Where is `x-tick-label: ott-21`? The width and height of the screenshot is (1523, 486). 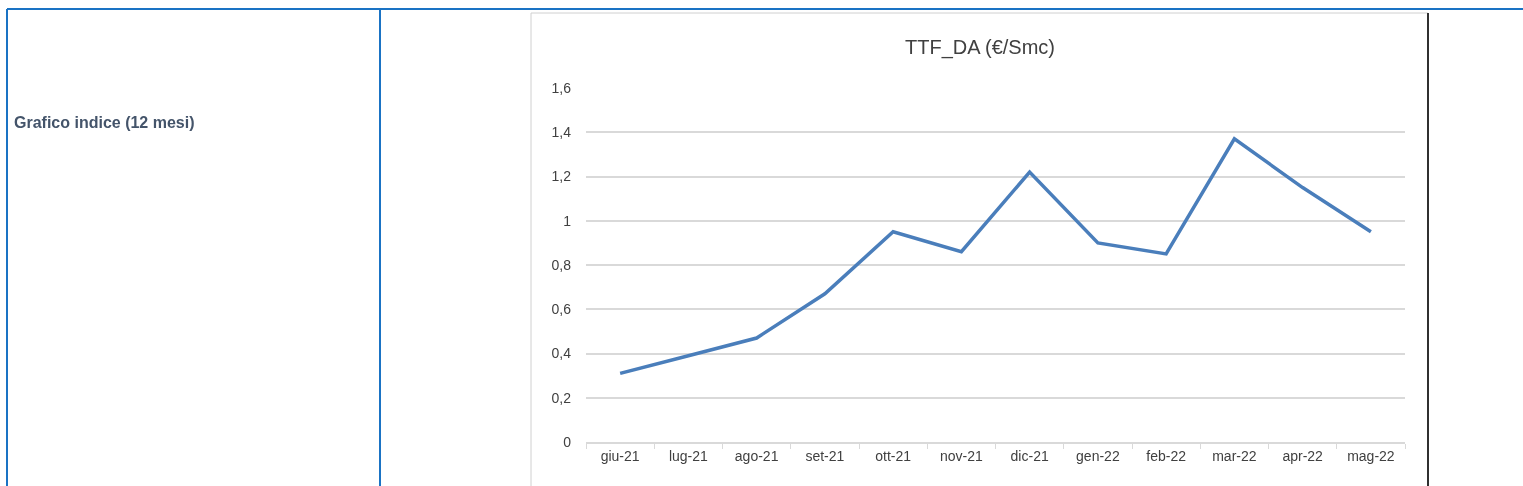 x-tick-label: ott-21 is located at coordinates (893, 455).